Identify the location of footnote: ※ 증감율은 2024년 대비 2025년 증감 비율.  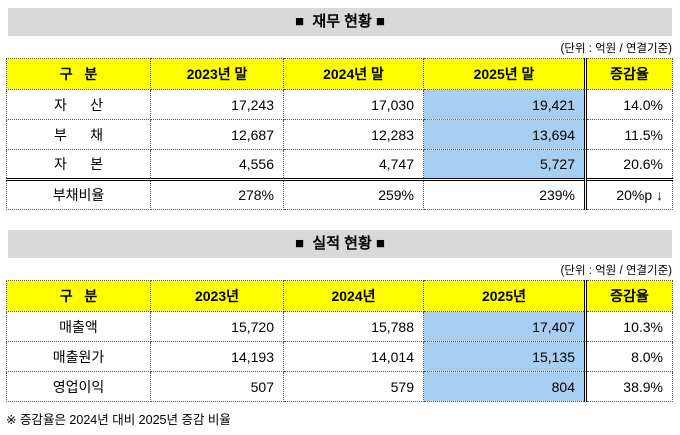
(118, 420).